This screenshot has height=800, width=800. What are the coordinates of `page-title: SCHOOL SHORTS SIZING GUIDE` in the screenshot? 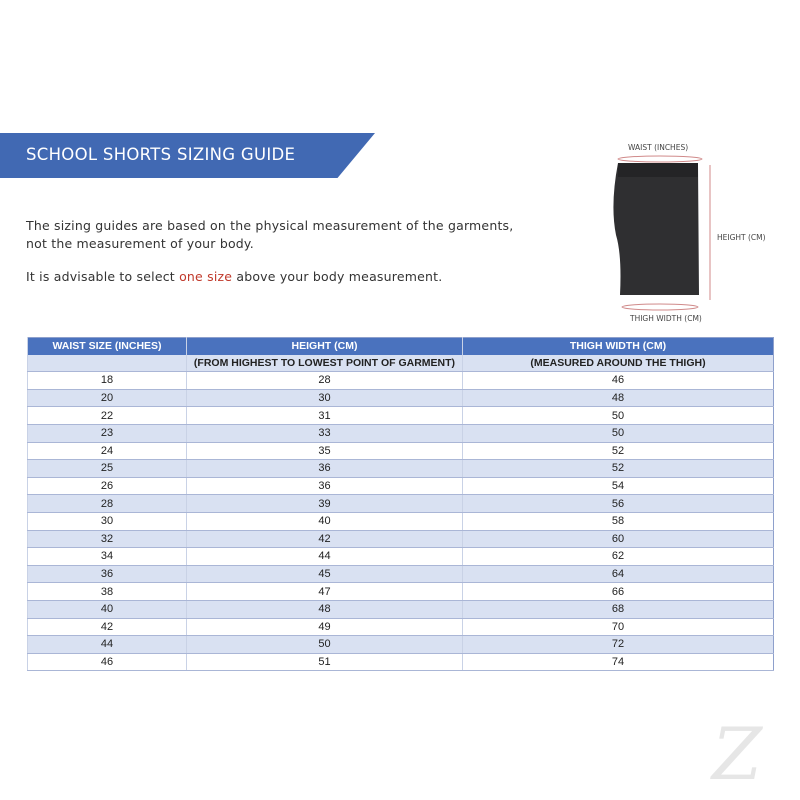 It's located at (161, 154).